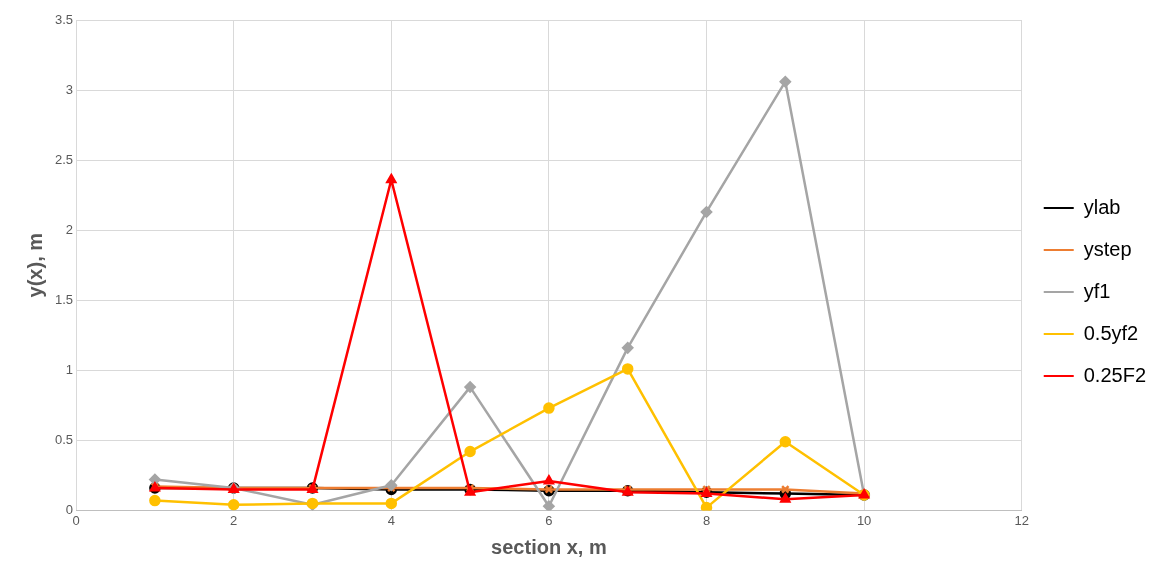 This screenshot has width=1176, height=574. What do you see at coordinates (69, 229) in the screenshot?
I see `y-tick-label: 2` at bounding box center [69, 229].